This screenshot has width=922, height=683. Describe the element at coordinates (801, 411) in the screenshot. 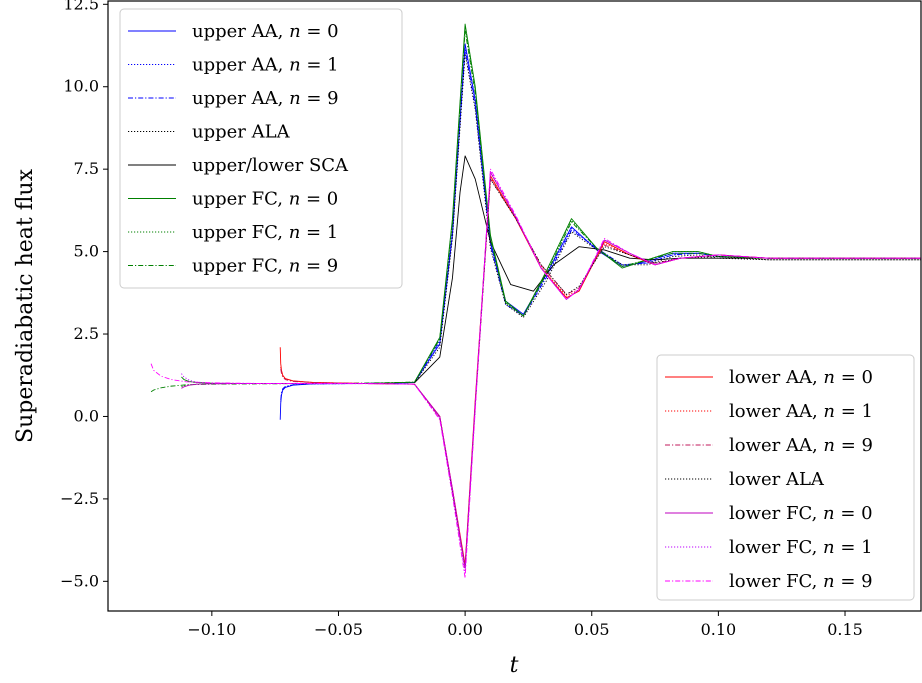

I see `legend-label: lower AA, n = 1` at that location.